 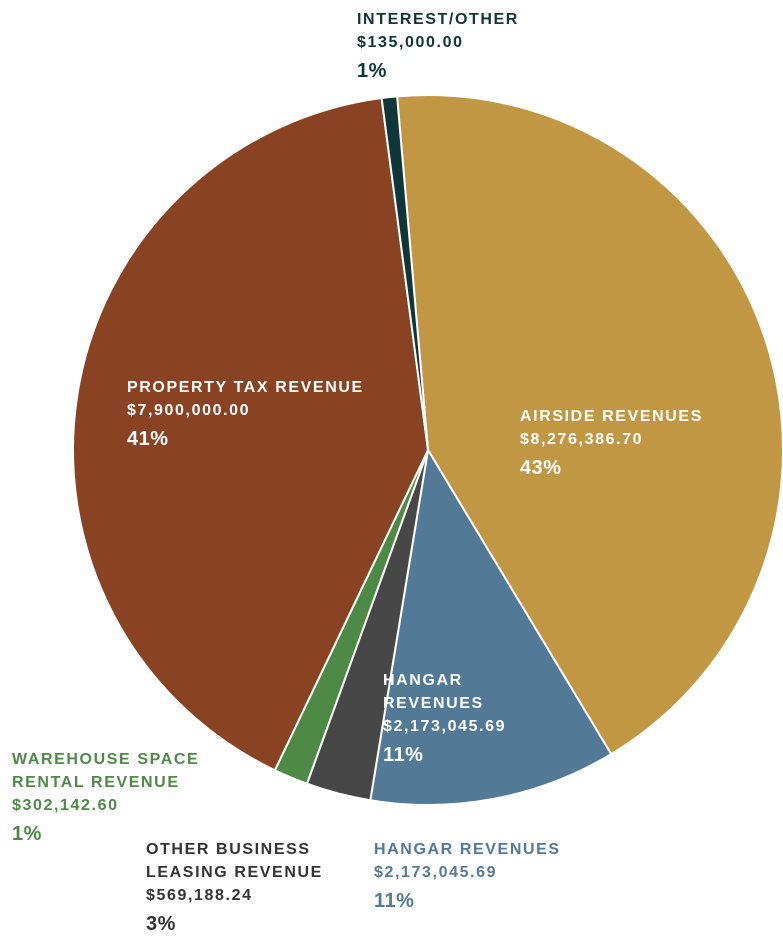 What do you see at coordinates (438, 19) in the screenshot?
I see `label-interest-title: INTEREST/OTHER` at bounding box center [438, 19].